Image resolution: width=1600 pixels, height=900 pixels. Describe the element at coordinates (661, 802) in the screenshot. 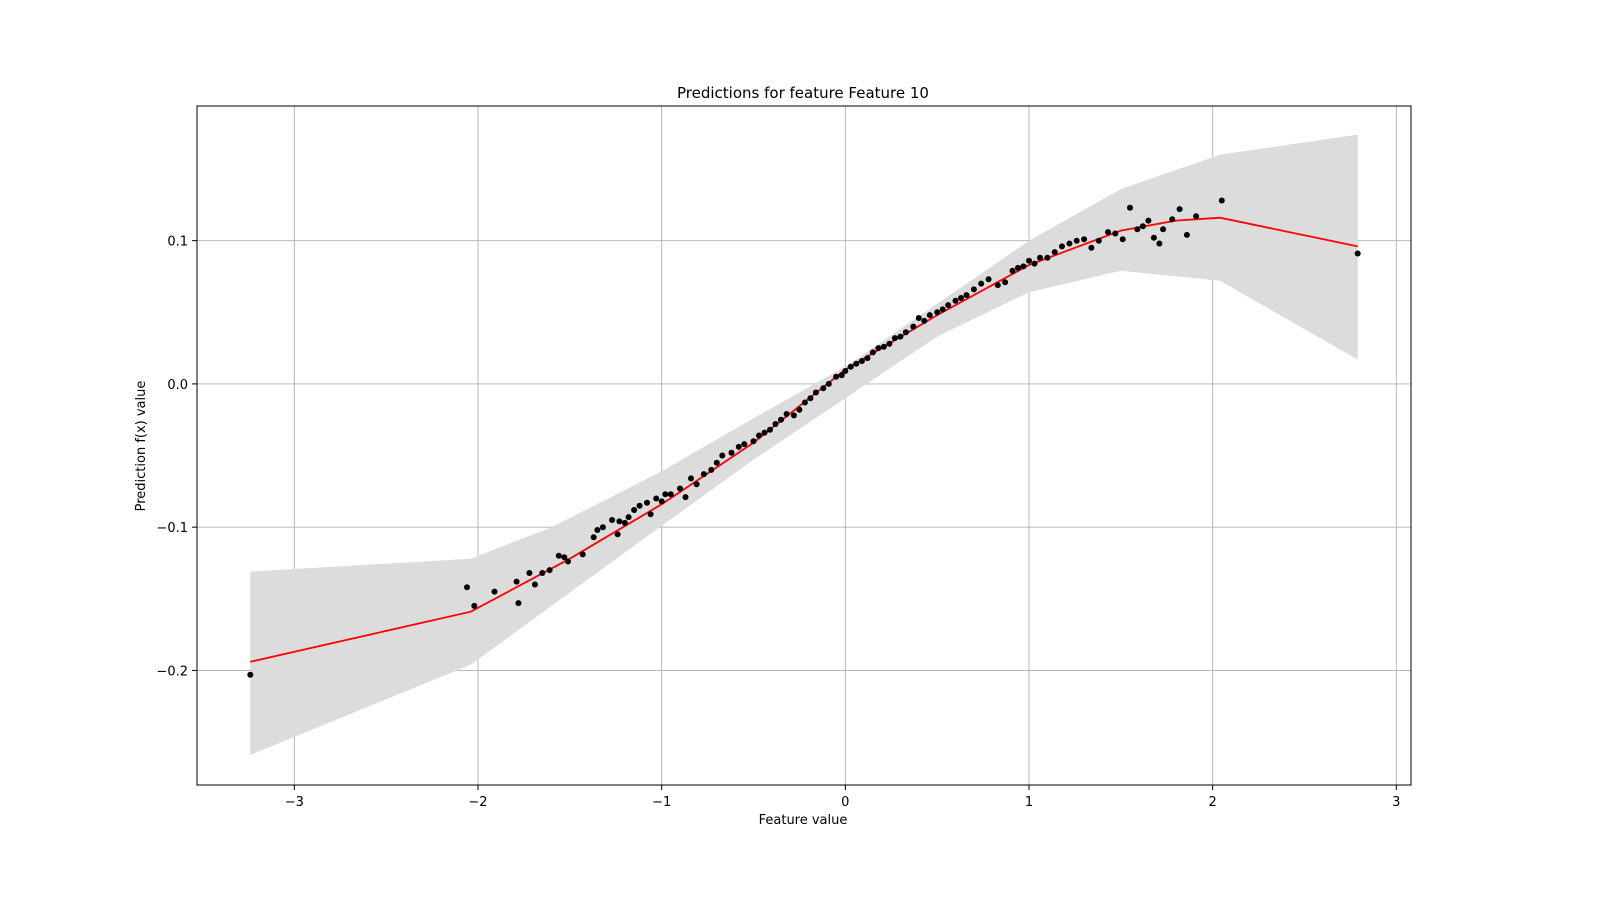

I see `x-tick-label: −1` at that location.